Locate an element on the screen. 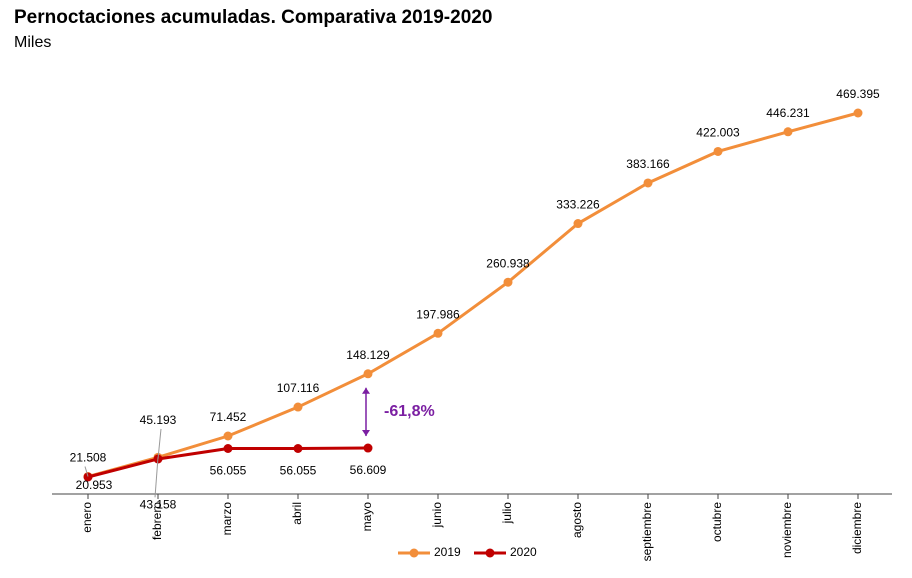 The height and width of the screenshot is (578, 912). data-label: 43.158 is located at coordinates (158, 504).